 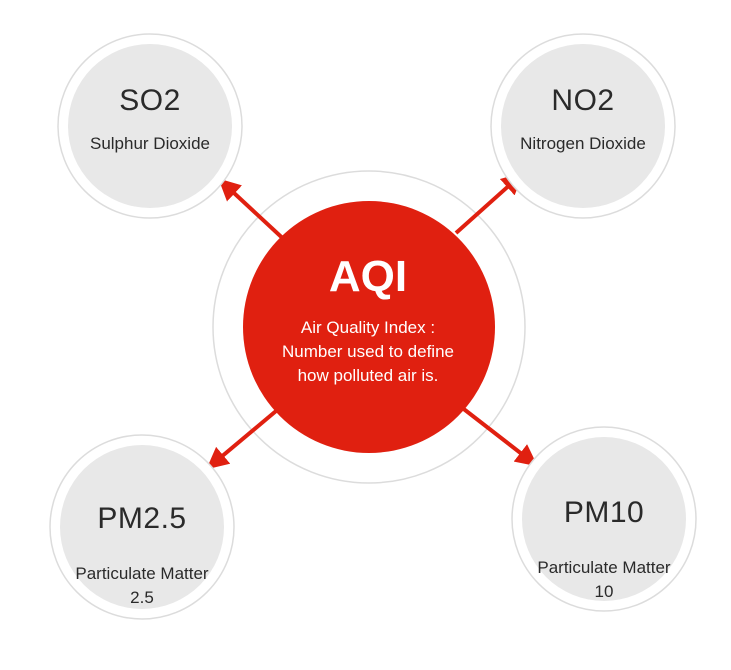 I want to click on pm25-circle, so click(x=142, y=527).